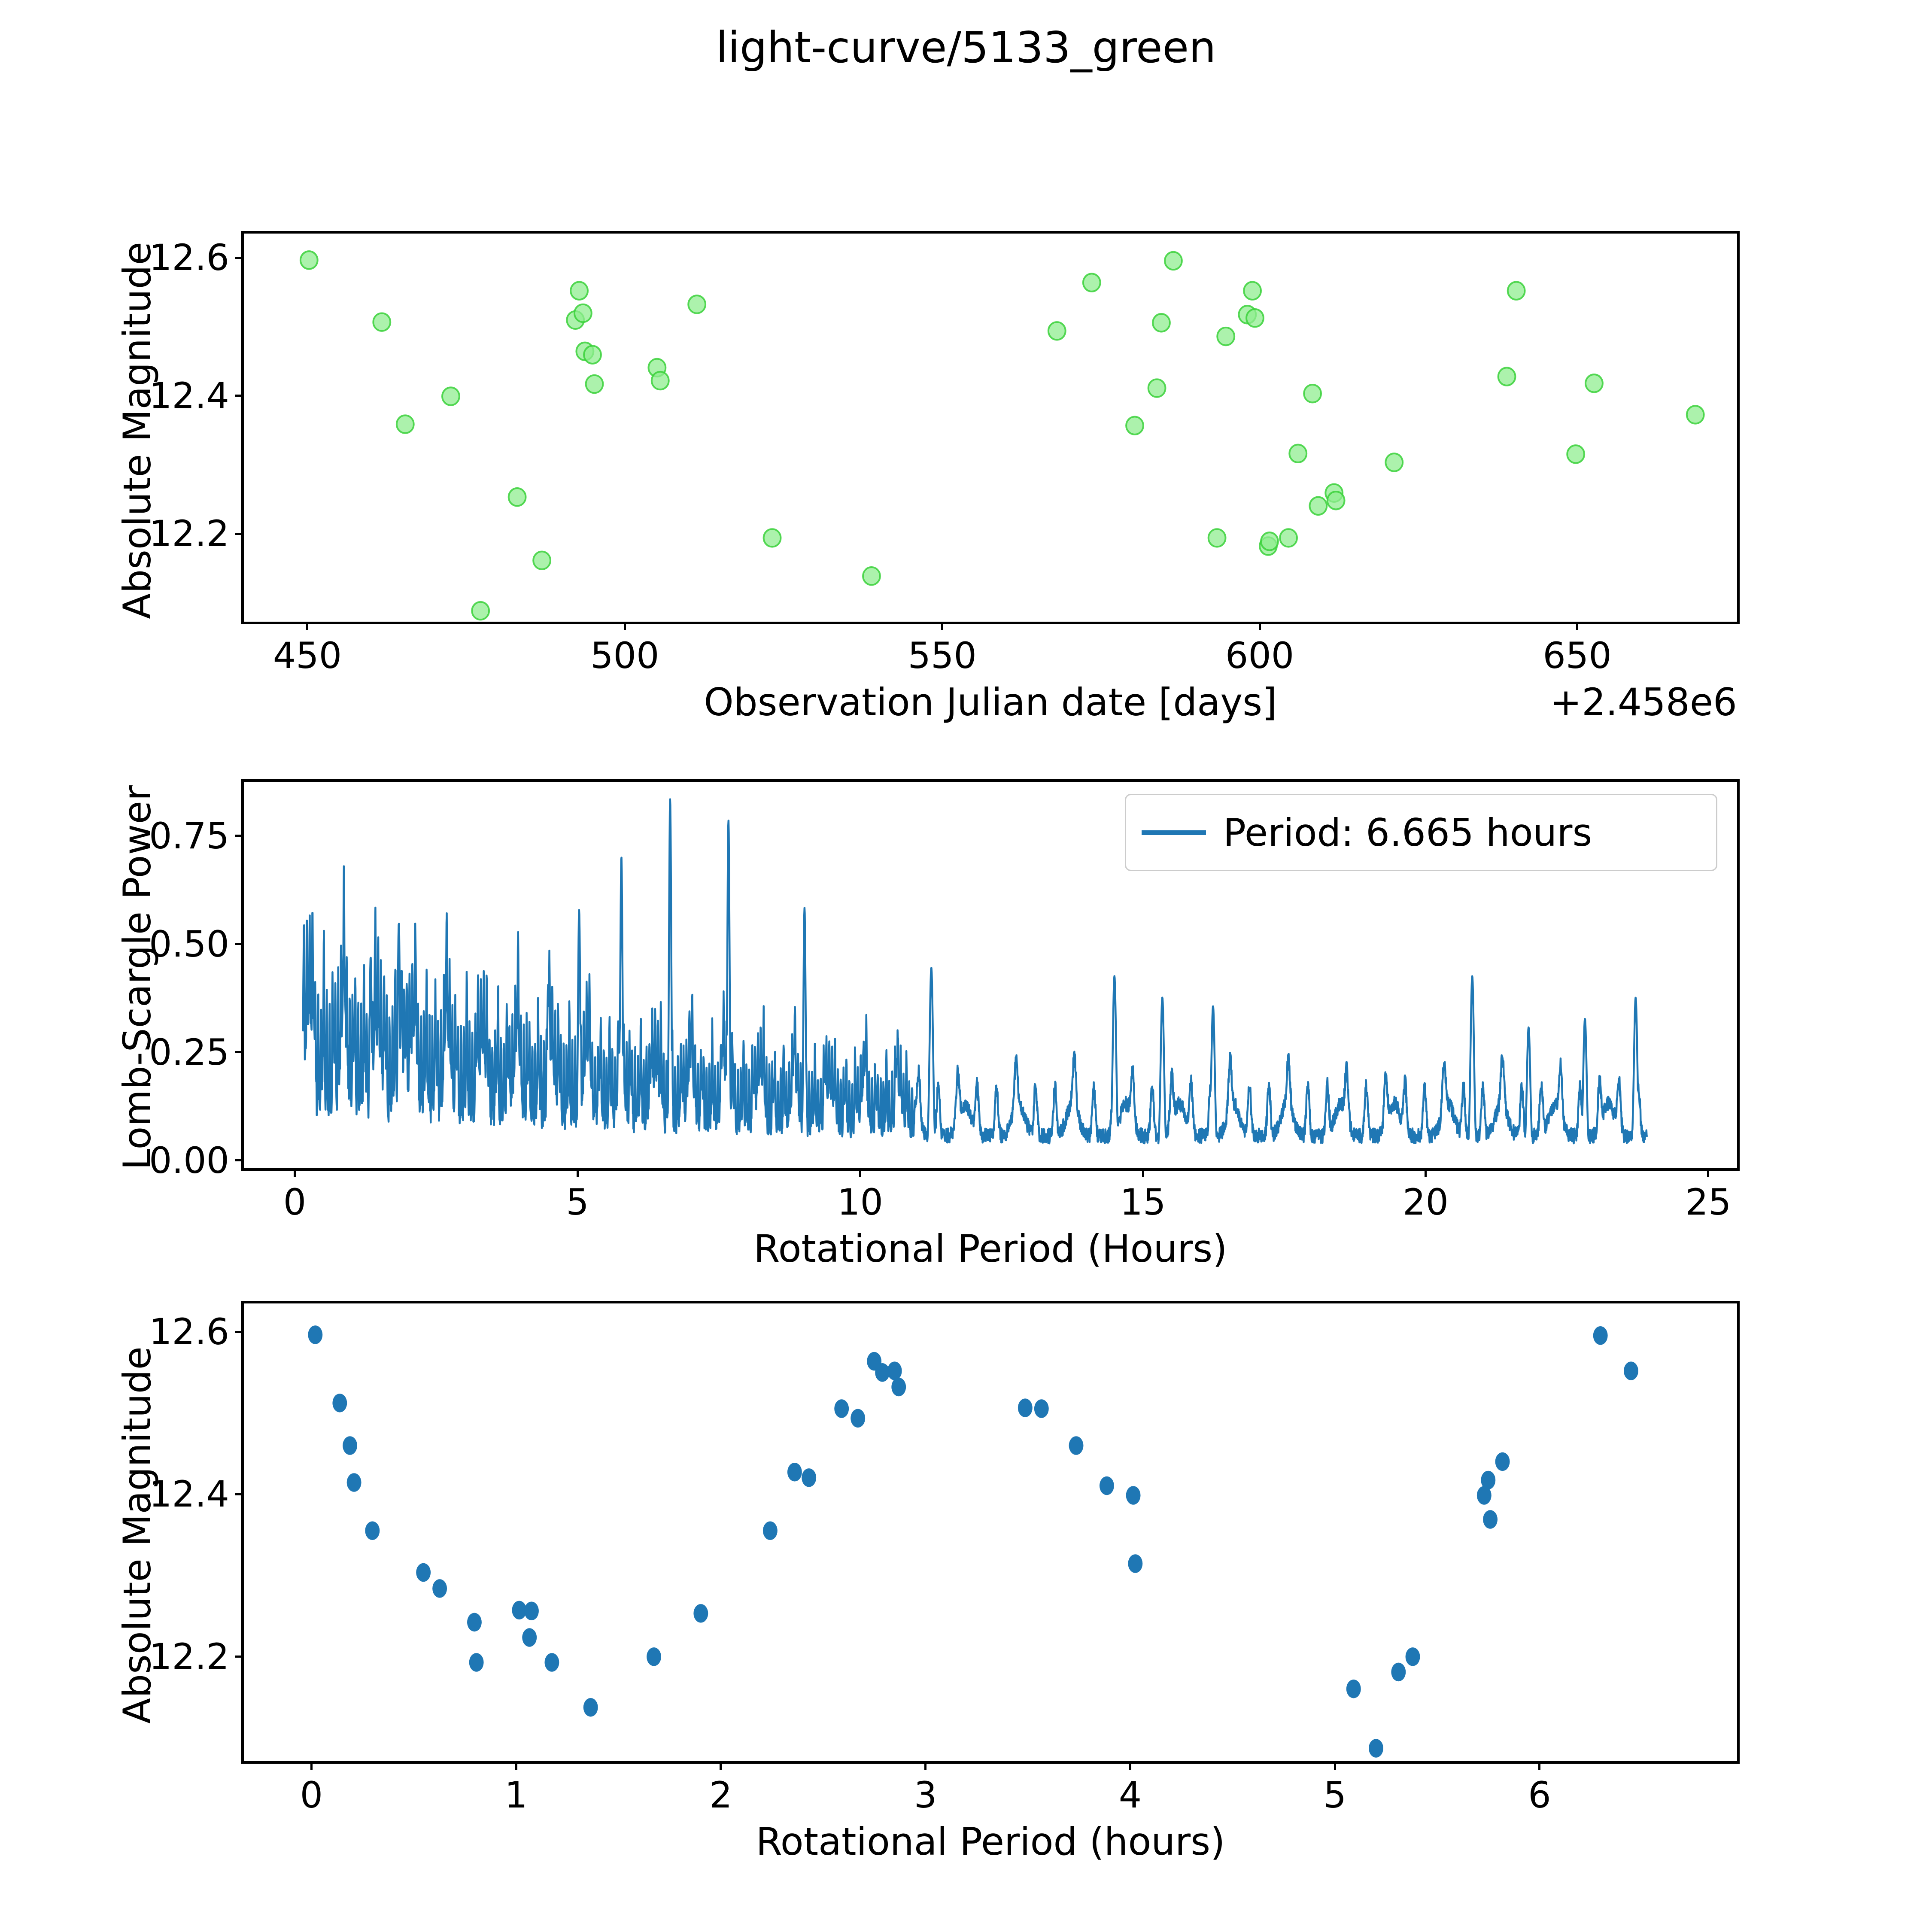  Describe the element at coordinates (1708, 1202) in the screenshot. I see `x-tick-label: 25` at that location.